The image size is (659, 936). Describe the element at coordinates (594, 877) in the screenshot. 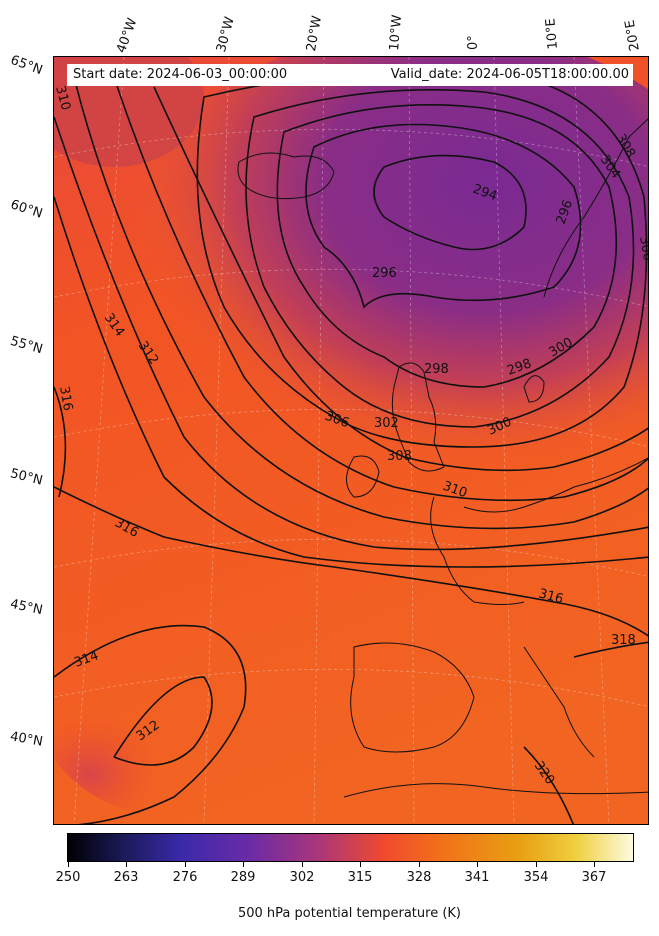

I see `colorbar-tick: 367` at that location.